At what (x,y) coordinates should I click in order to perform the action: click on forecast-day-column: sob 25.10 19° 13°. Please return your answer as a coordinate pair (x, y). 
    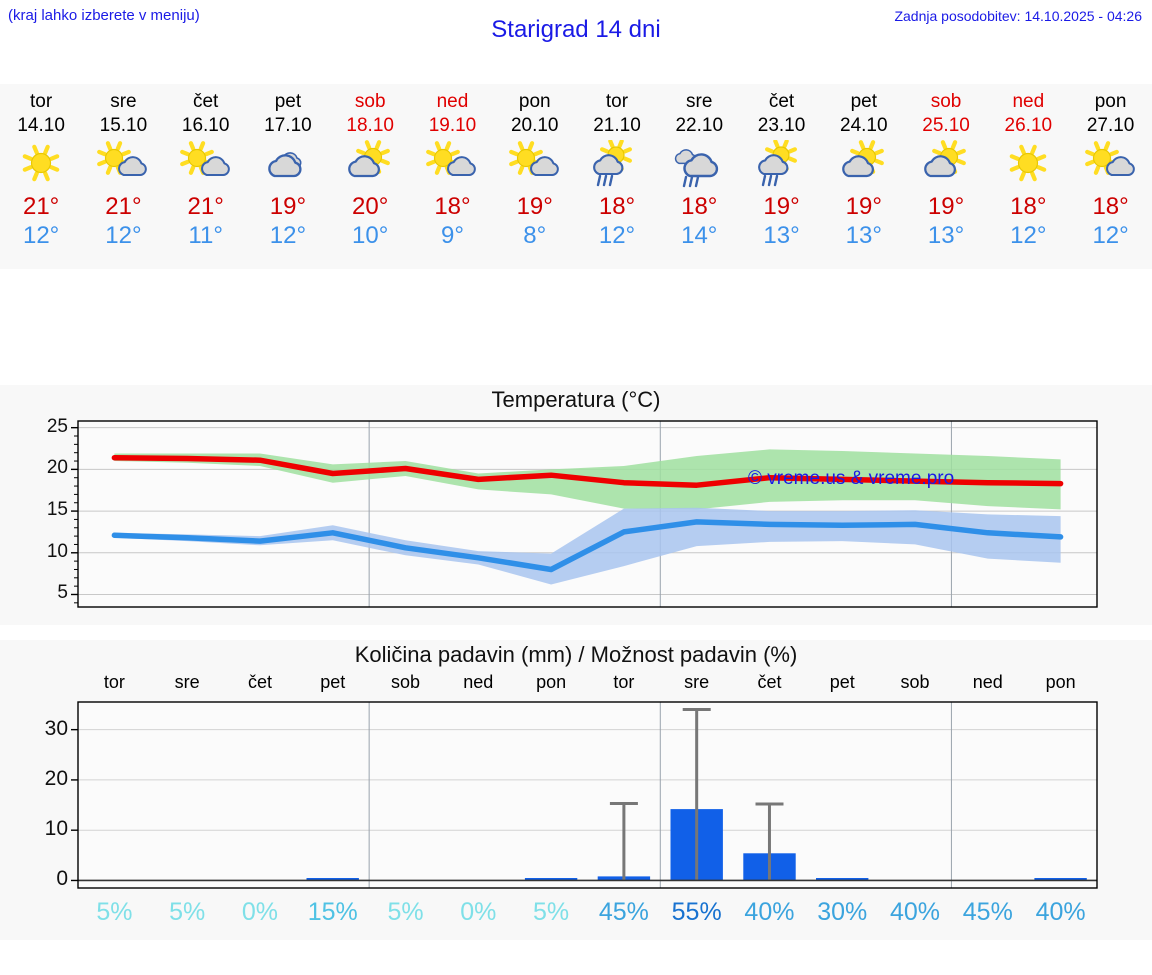
    Looking at the image, I should click on (946, 176).